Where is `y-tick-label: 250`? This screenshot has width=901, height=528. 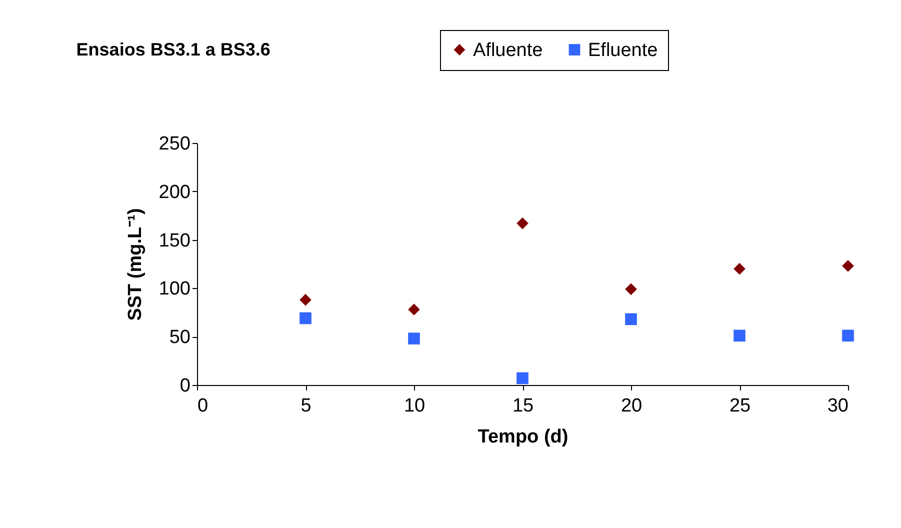 y-tick-label: 250 is located at coordinates (174, 144).